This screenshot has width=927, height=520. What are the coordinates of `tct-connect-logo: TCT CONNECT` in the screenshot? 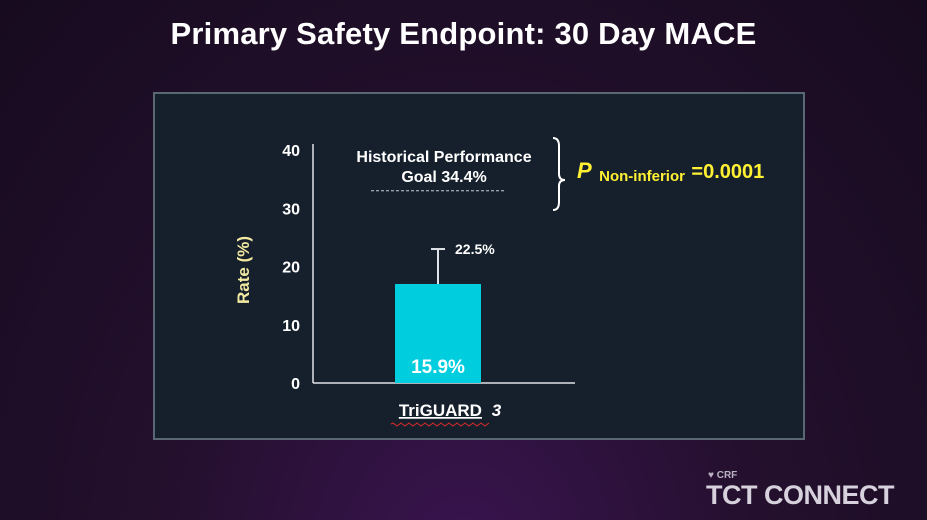 It's located at (800, 495).